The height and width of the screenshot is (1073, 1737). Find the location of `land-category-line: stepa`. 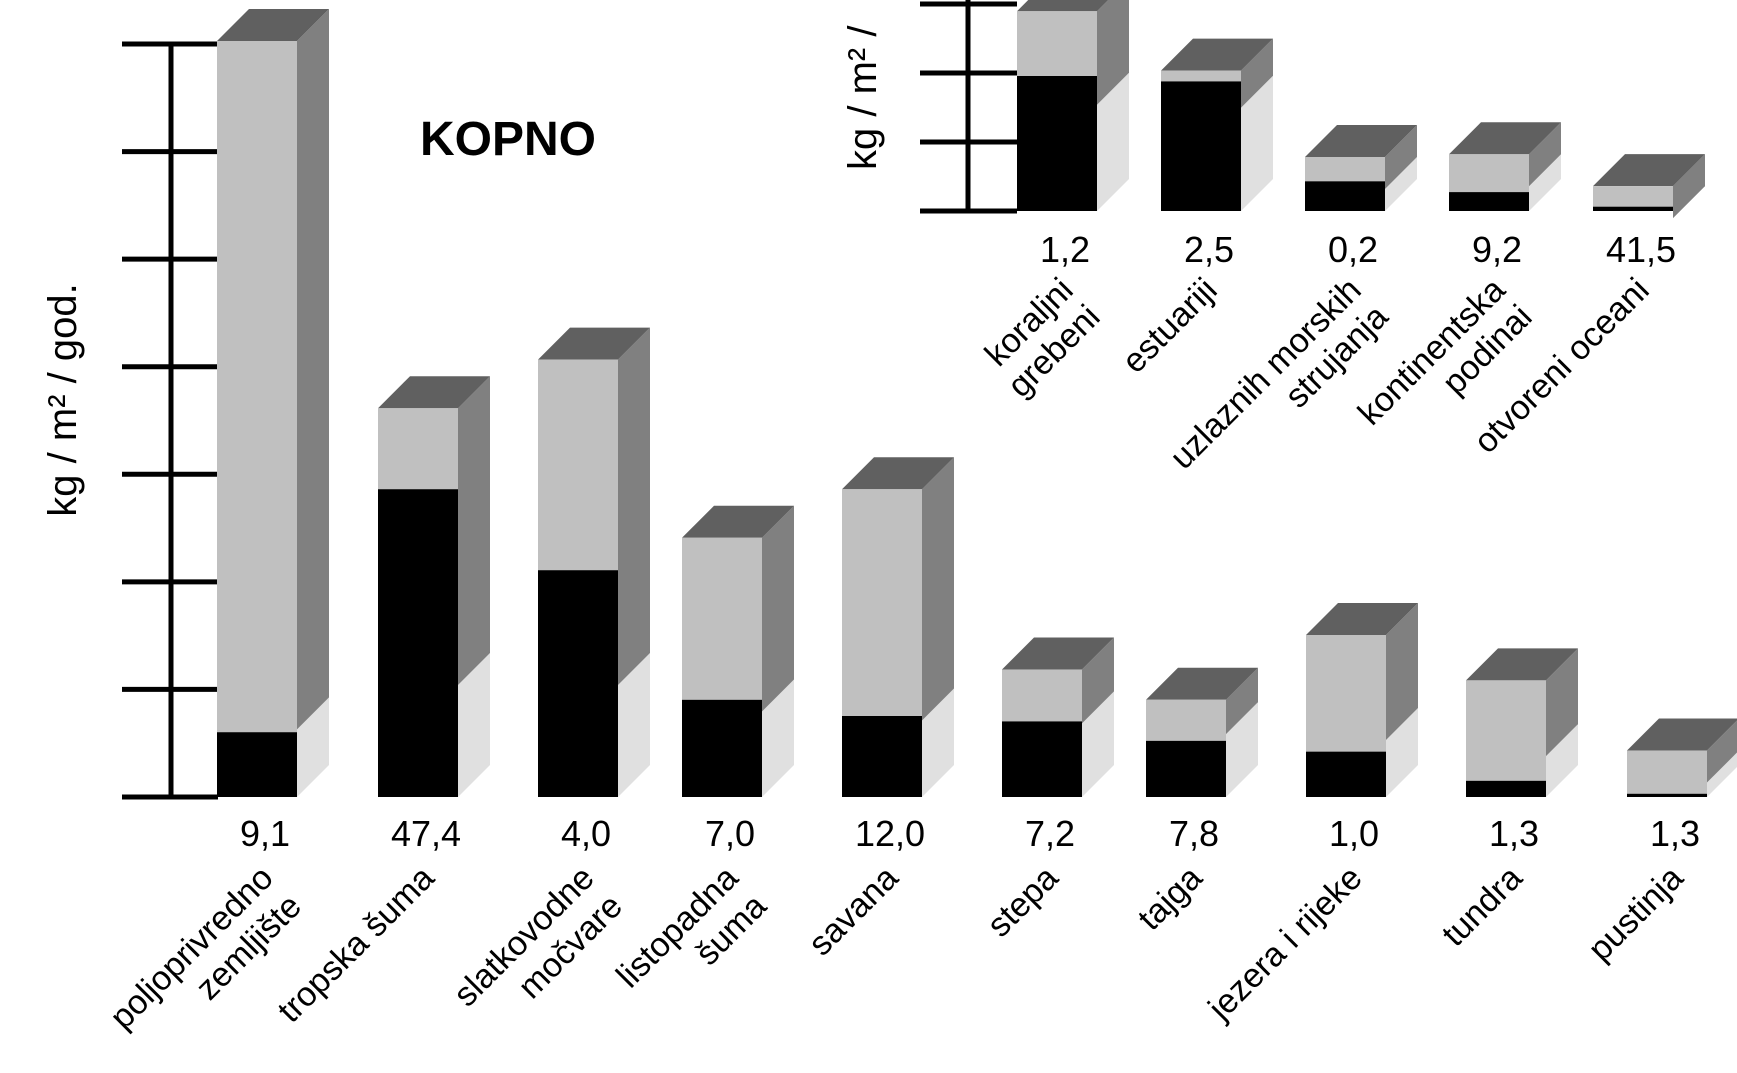

land-category-line: stepa is located at coordinates (1023, 902).